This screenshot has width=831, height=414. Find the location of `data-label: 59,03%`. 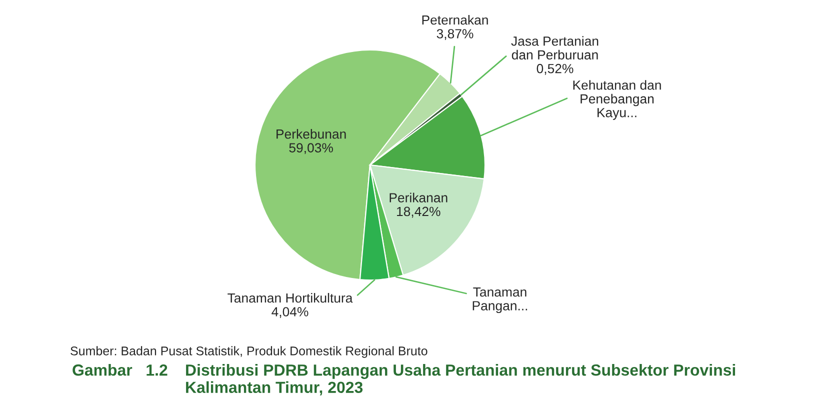

data-label: 59,03% is located at coordinates (311, 148).